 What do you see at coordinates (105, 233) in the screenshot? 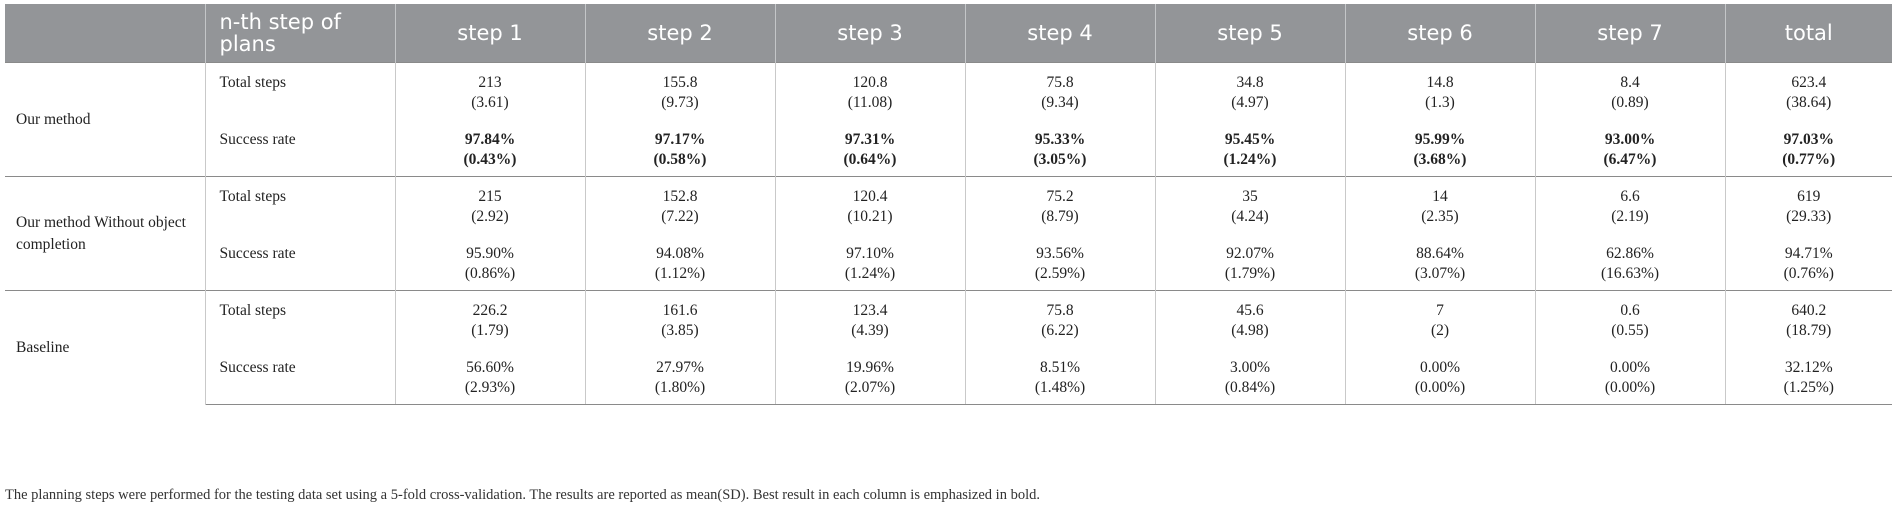
I see `method-label: Our method Without object completion` at bounding box center [105, 233].